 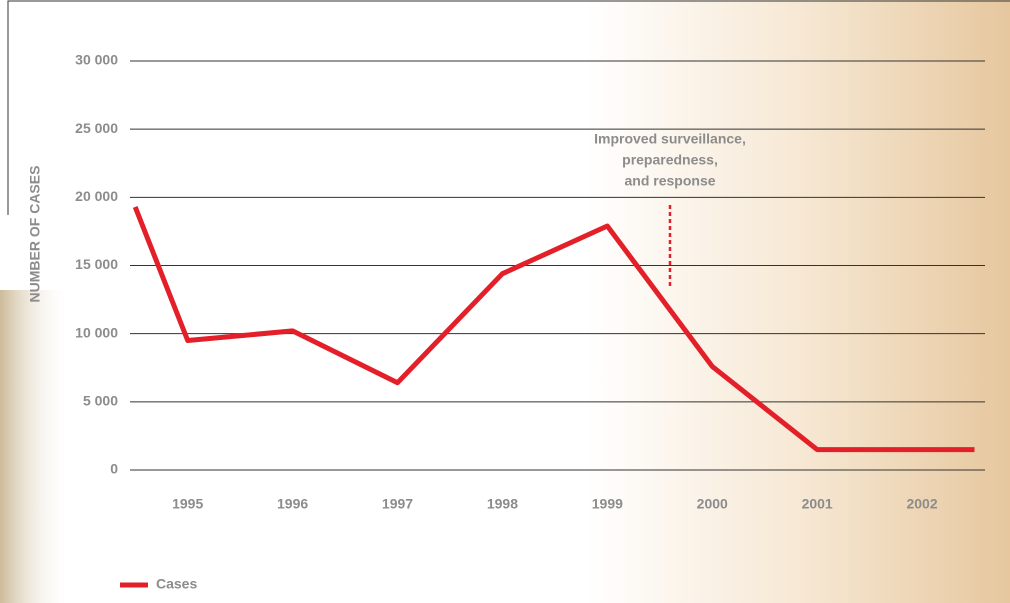 I want to click on x-tick-label: 2002, so click(x=921, y=504).